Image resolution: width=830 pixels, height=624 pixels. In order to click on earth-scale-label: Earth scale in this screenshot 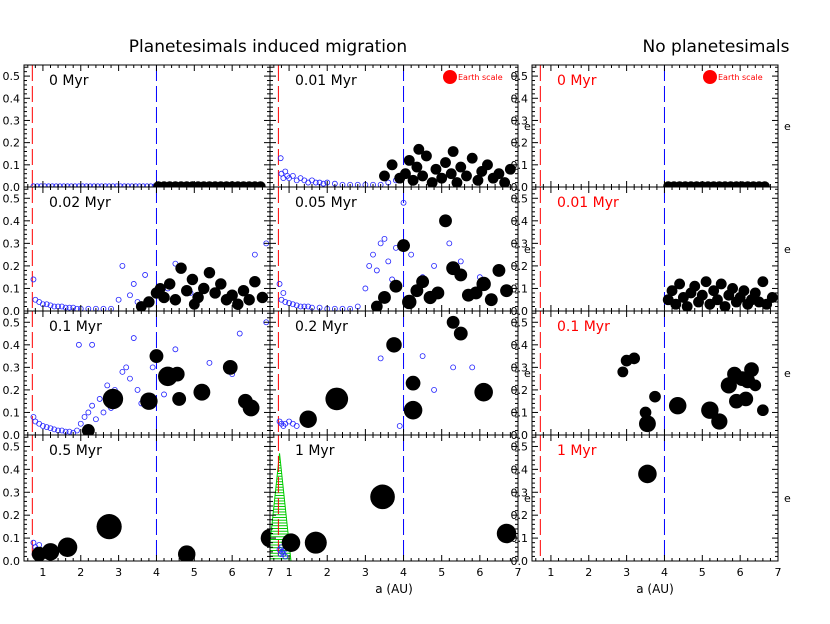, I will do `click(480, 77)`.